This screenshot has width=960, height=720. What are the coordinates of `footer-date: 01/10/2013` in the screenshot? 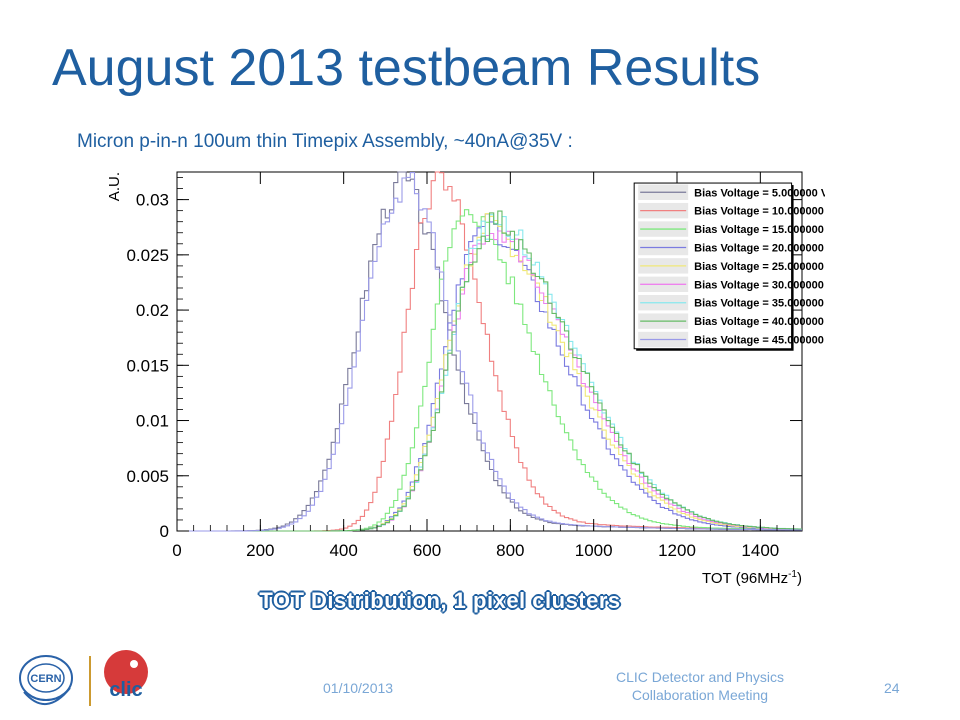 It's located at (358, 688).